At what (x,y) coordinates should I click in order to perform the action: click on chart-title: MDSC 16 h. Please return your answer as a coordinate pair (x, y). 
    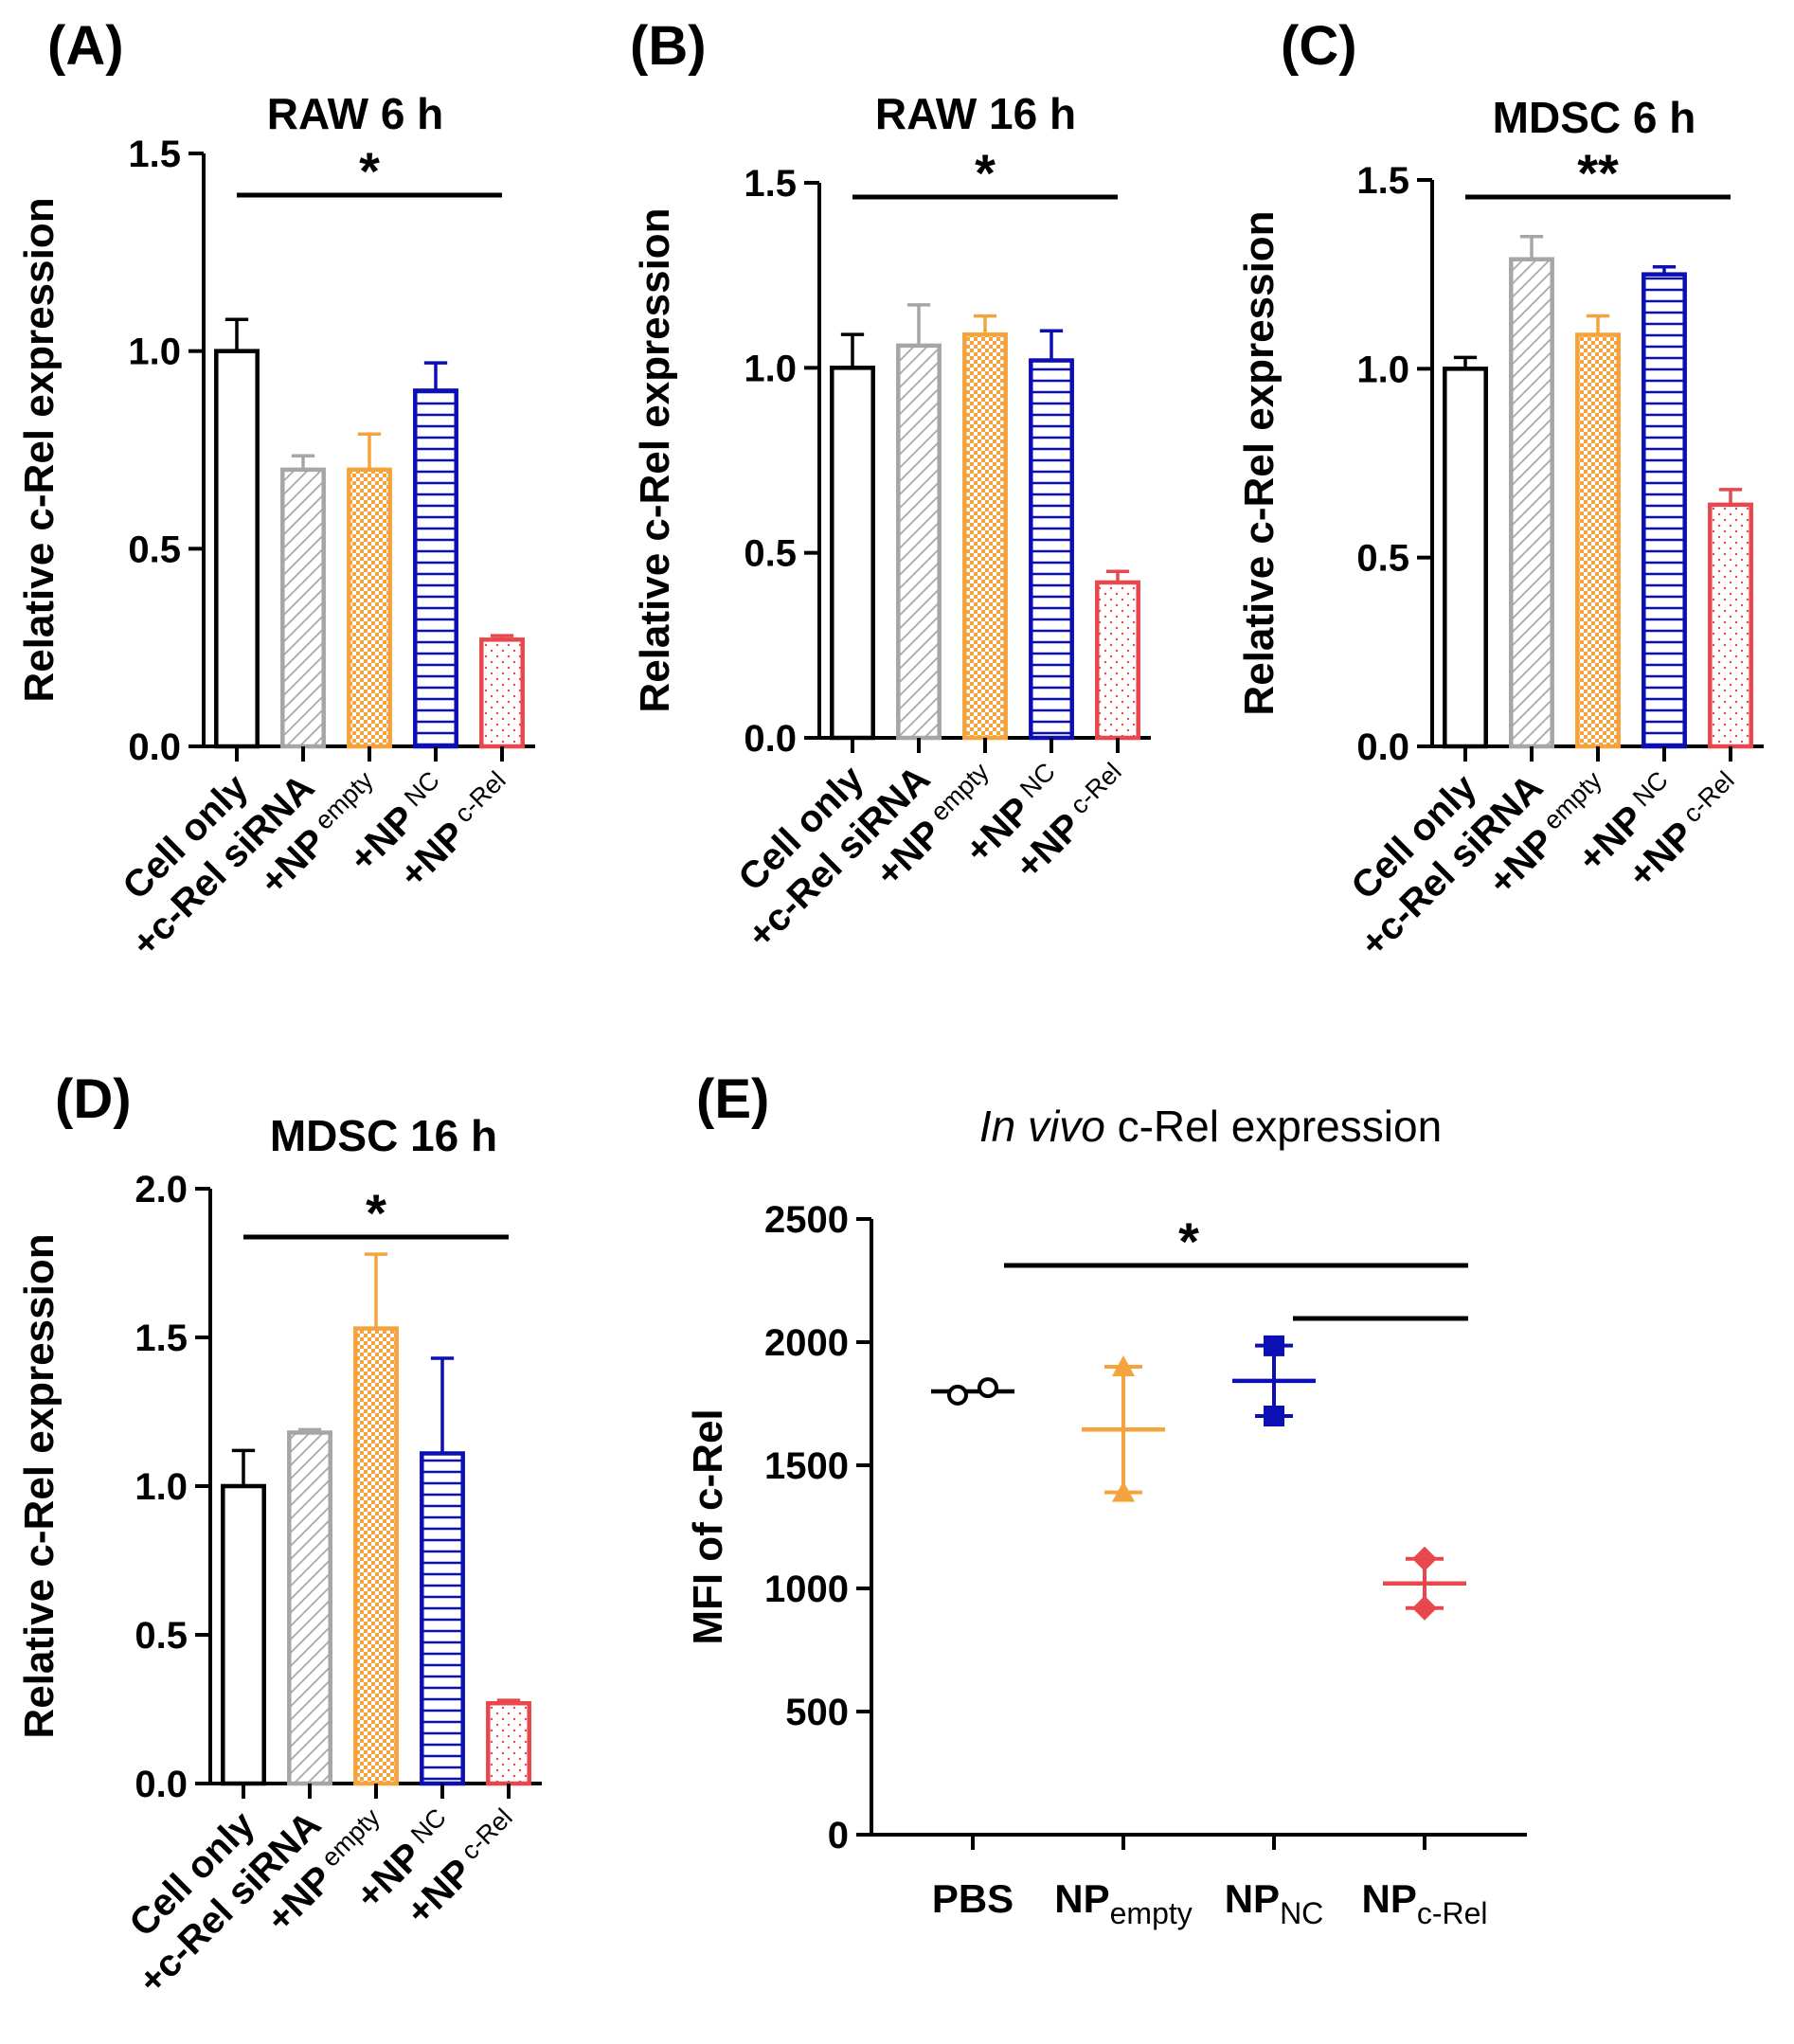
    Looking at the image, I should click on (384, 1135).